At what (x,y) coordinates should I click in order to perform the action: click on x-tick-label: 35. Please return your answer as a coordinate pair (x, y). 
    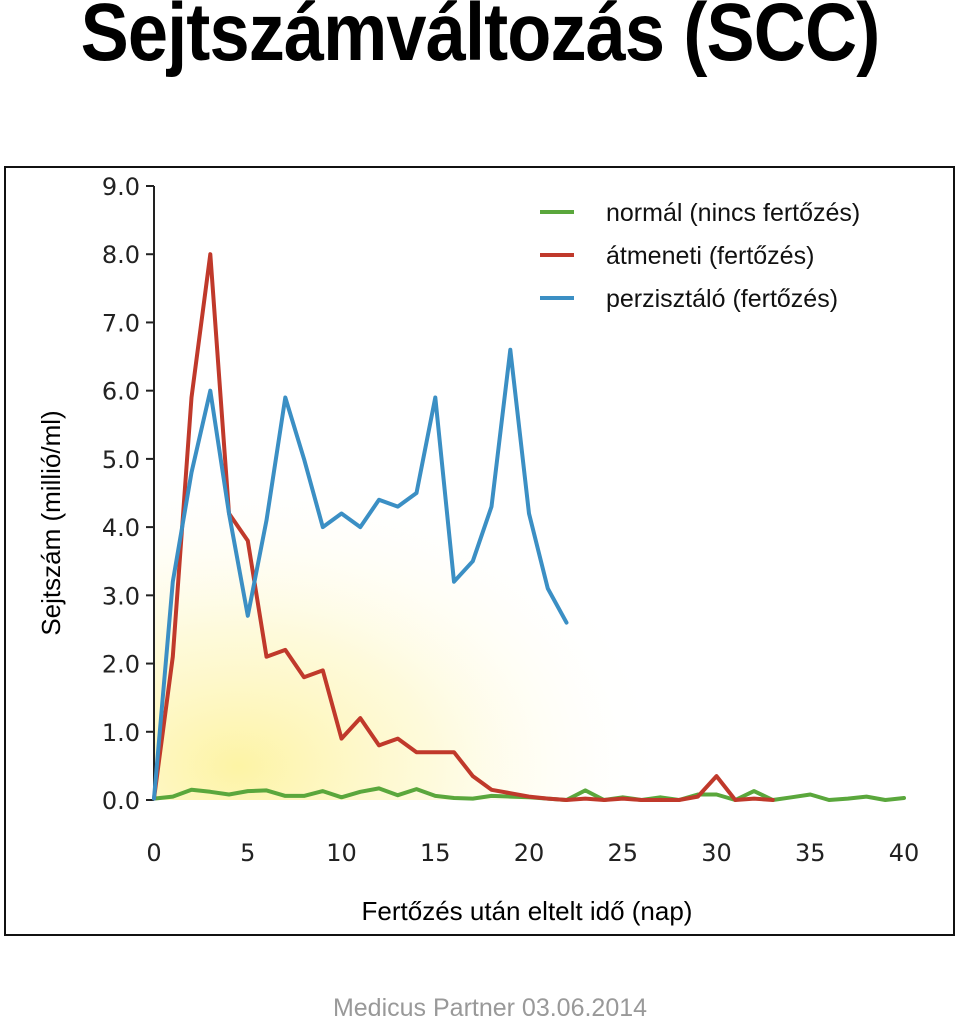
    Looking at the image, I should click on (810, 853).